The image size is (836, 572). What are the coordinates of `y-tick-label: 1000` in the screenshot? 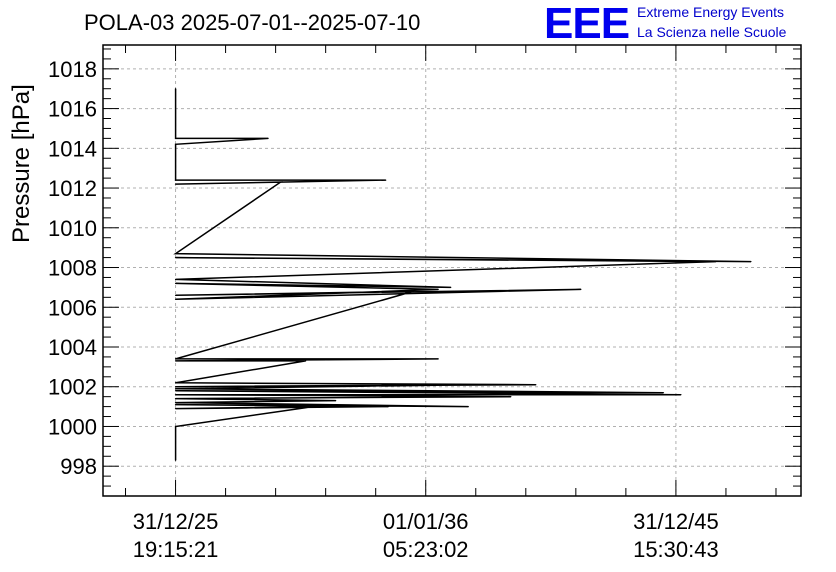 It's located at (72, 426).